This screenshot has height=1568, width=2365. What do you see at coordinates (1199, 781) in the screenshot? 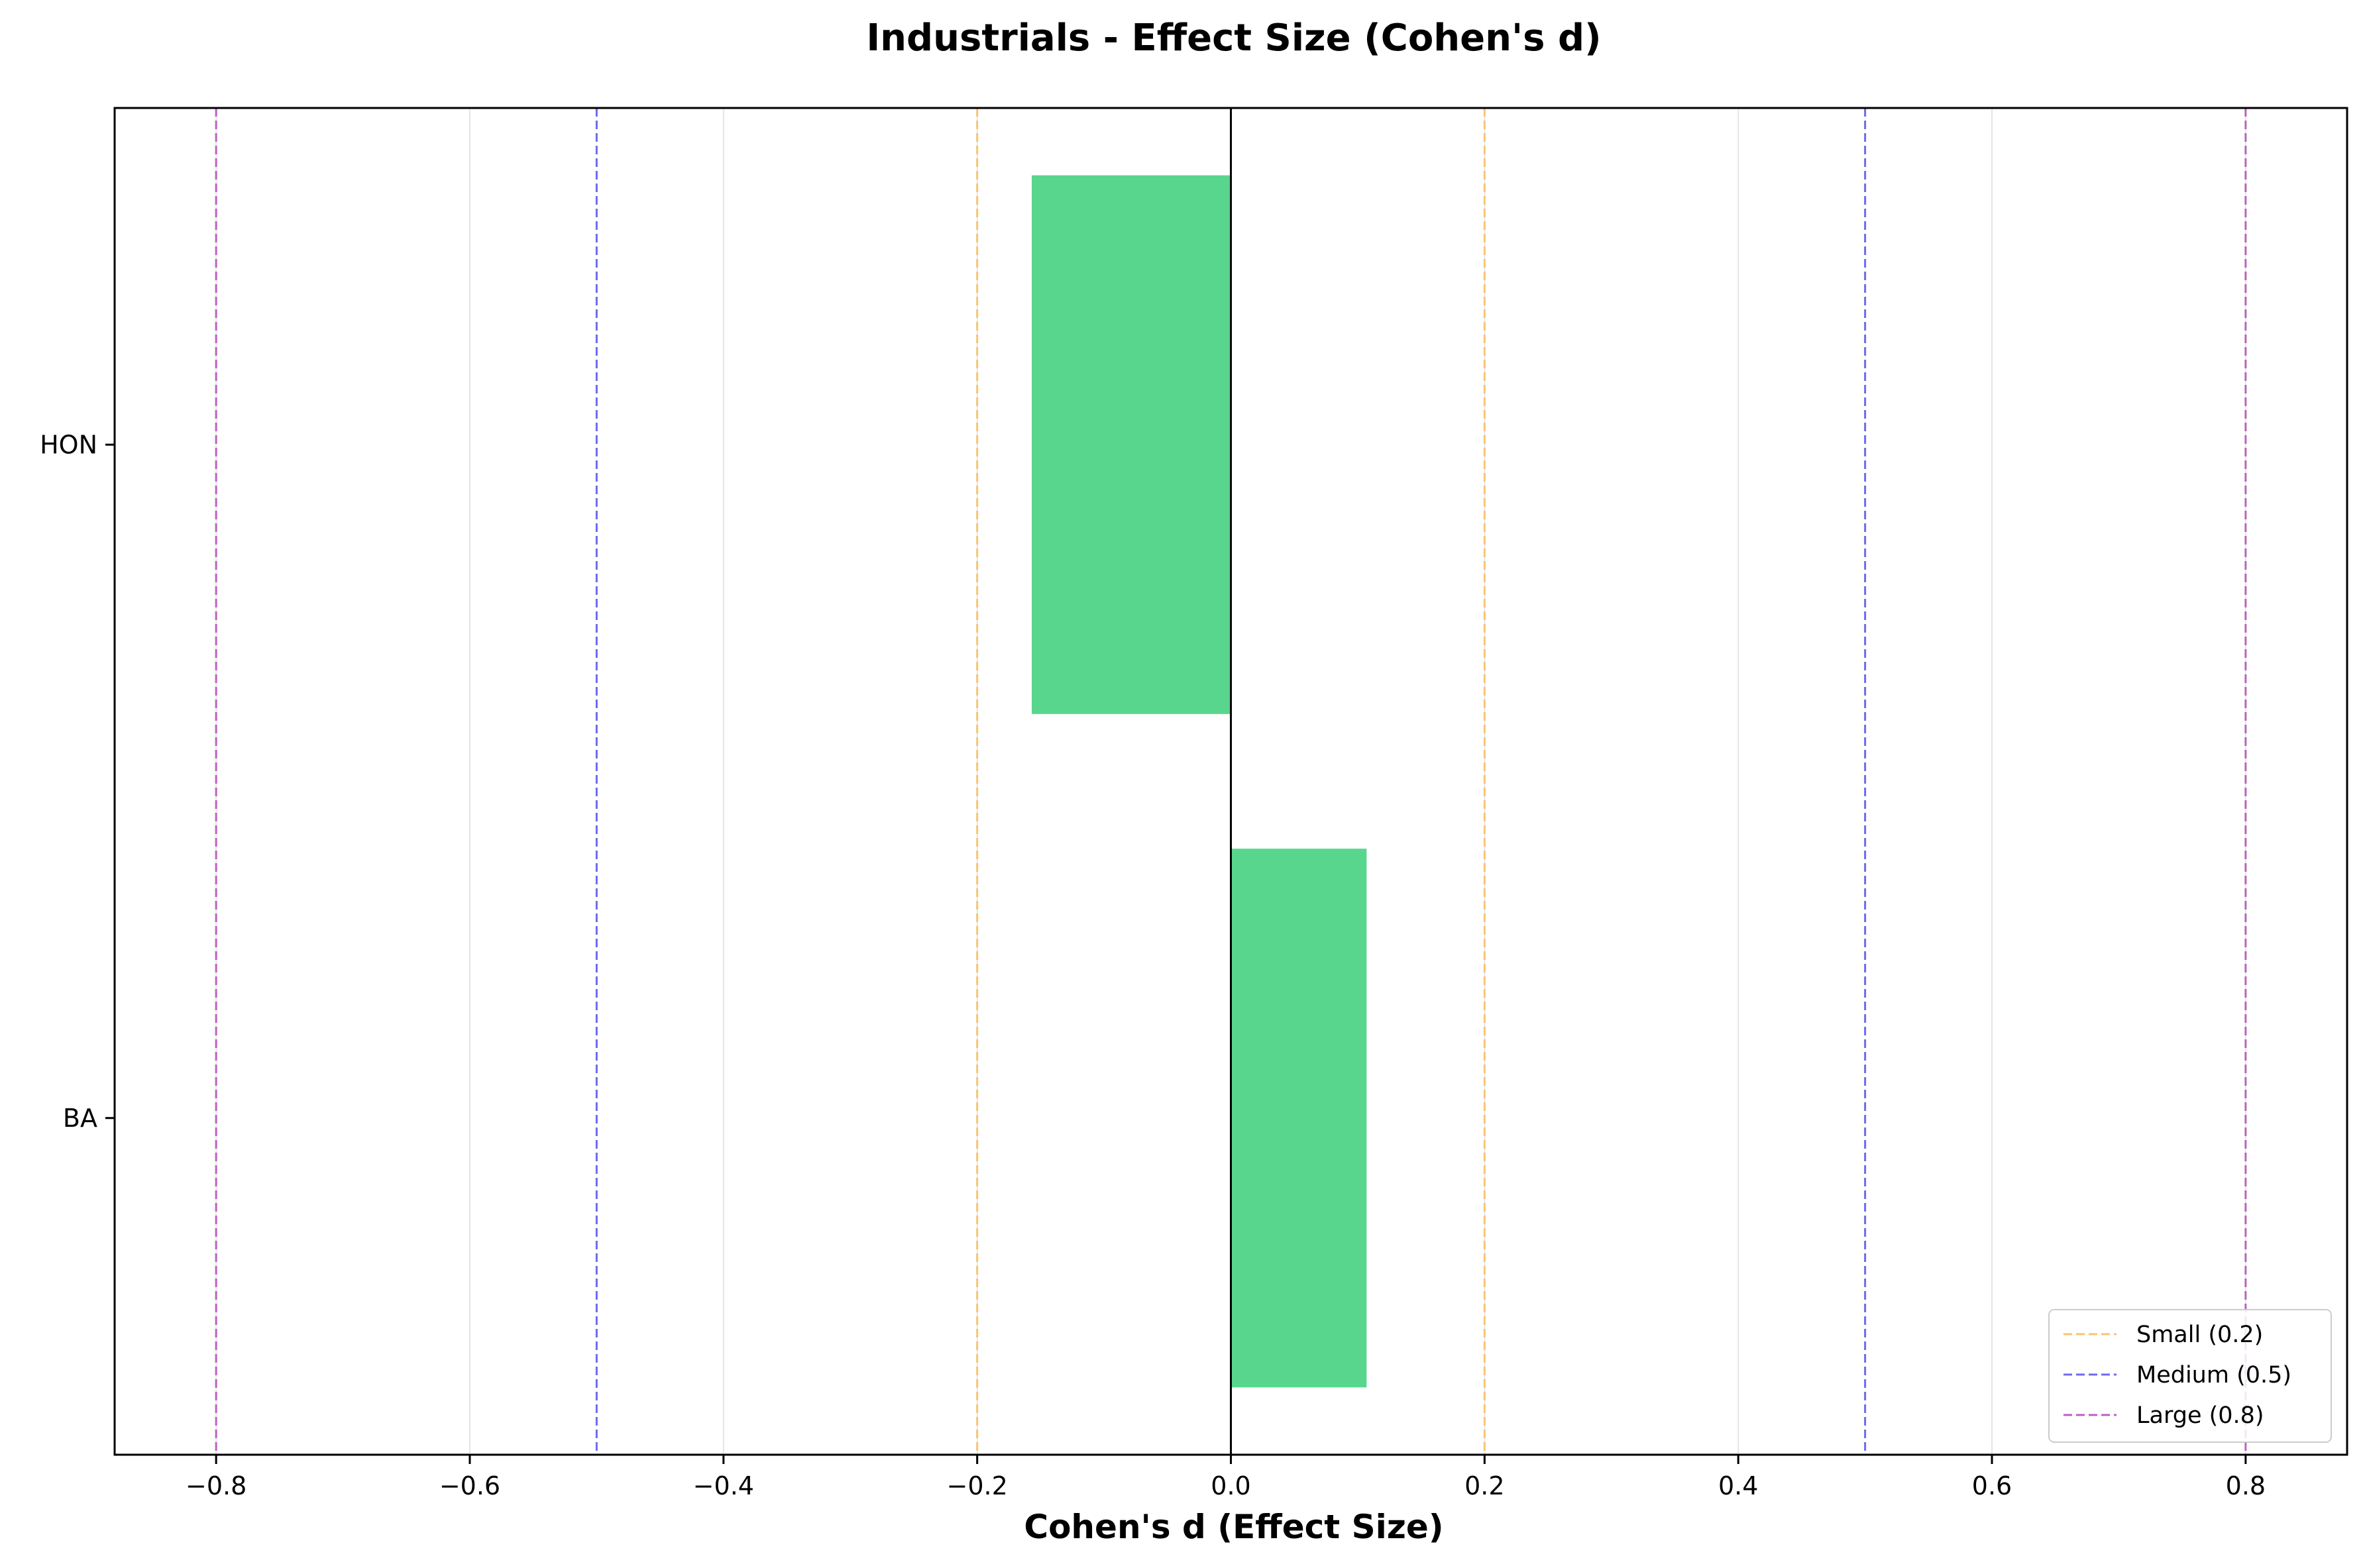
I see `bars` at bounding box center [1199, 781].